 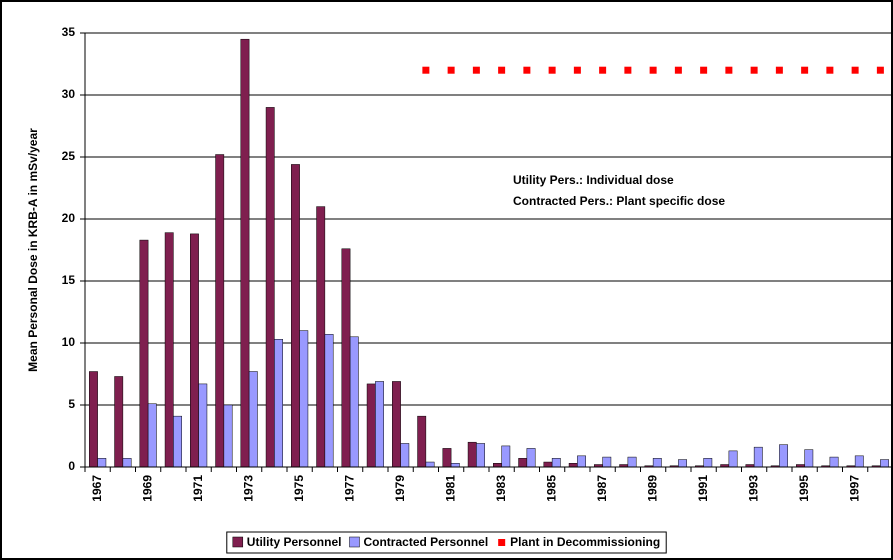 What do you see at coordinates (400, 488) in the screenshot?
I see `x-tick-label: 1979` at bounding box center [400, 488].